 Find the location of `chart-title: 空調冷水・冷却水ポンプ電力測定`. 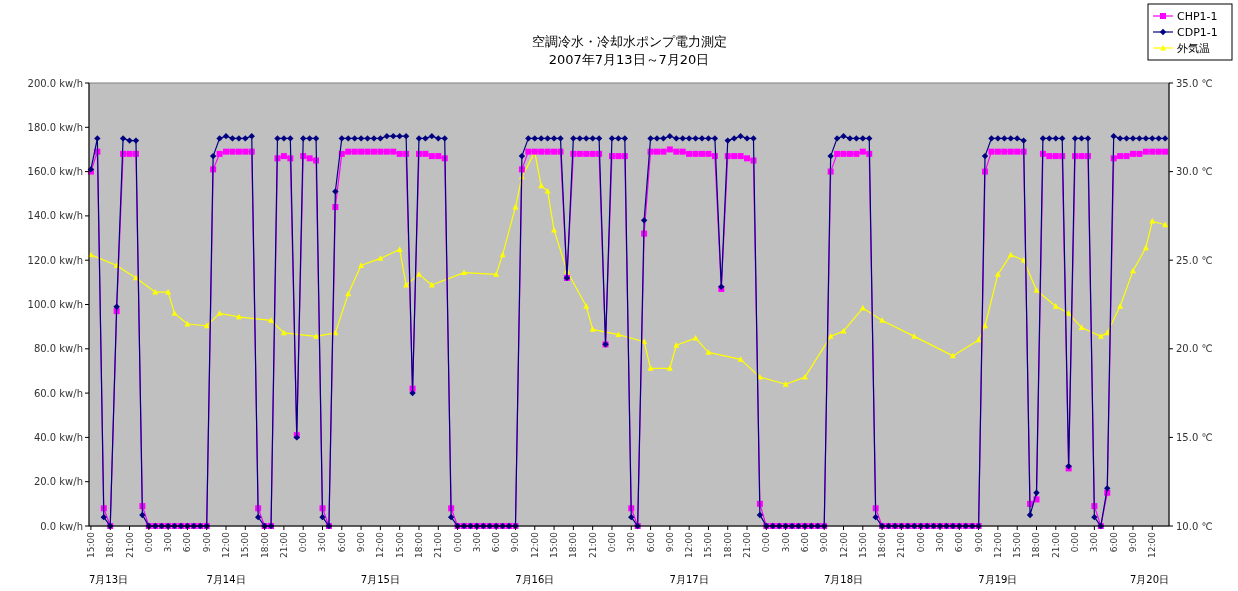

chart-title: 空調冷水・冷却水ポンプ電力測定 is located at coordinates (629, 41).